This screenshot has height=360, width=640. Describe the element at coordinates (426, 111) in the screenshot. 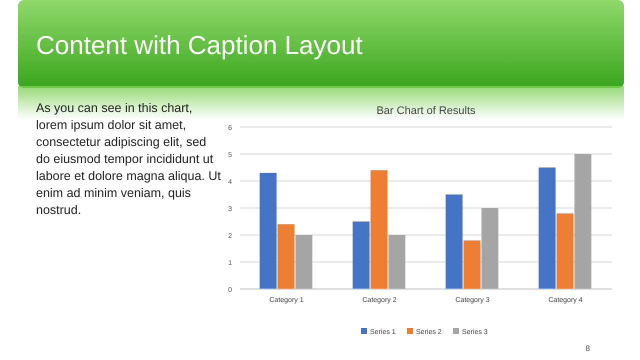

I see `chart-title: Bar Chart of Results` at that location.